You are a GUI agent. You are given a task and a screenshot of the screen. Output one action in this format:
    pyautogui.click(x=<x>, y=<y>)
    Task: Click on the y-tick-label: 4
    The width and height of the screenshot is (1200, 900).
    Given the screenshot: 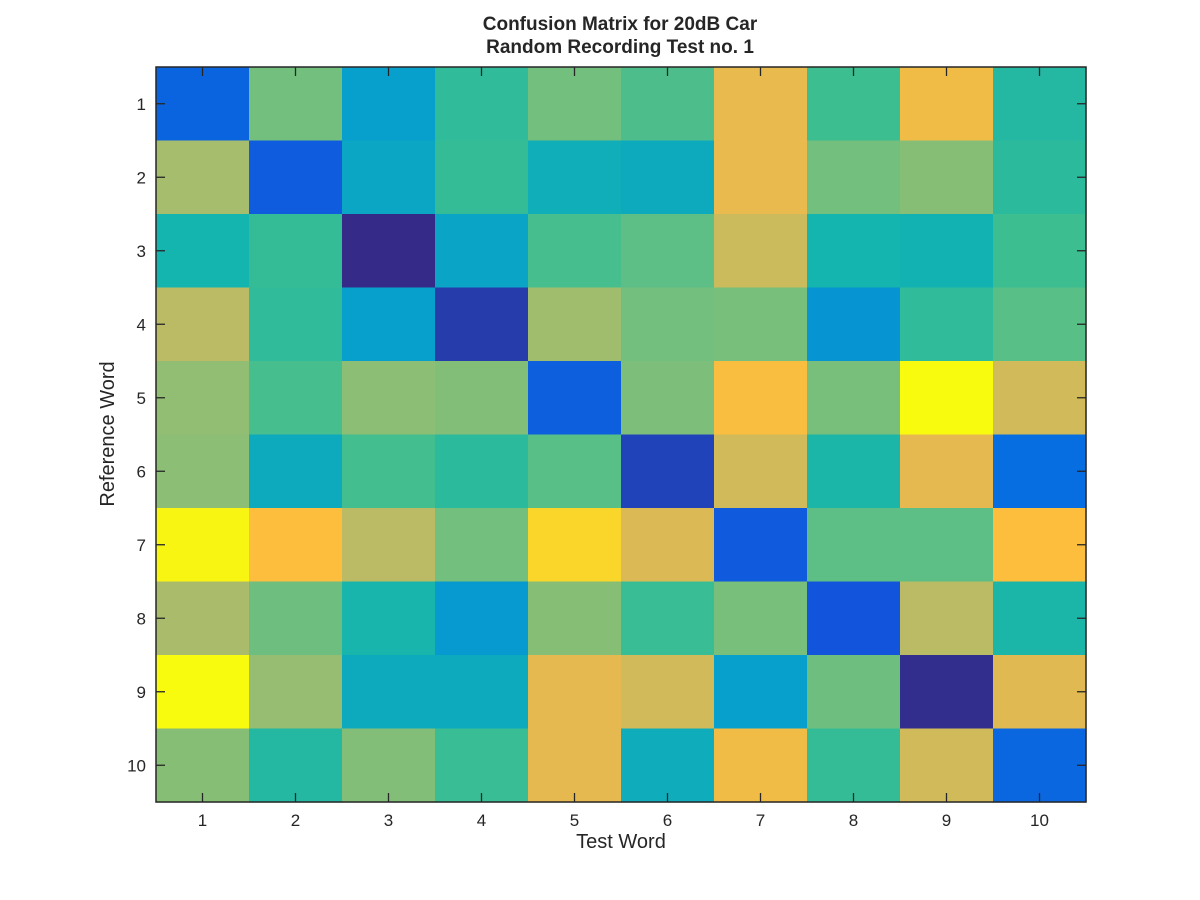 What is the action you would take?
    pyautogui.click(x=141, y=324)
    